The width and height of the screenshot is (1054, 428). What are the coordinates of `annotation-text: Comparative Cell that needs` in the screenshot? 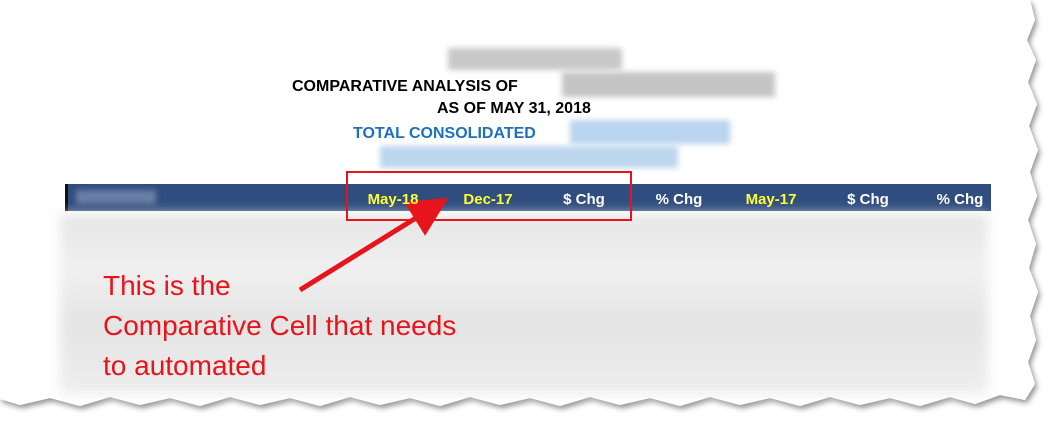 It's located at (280, 325).